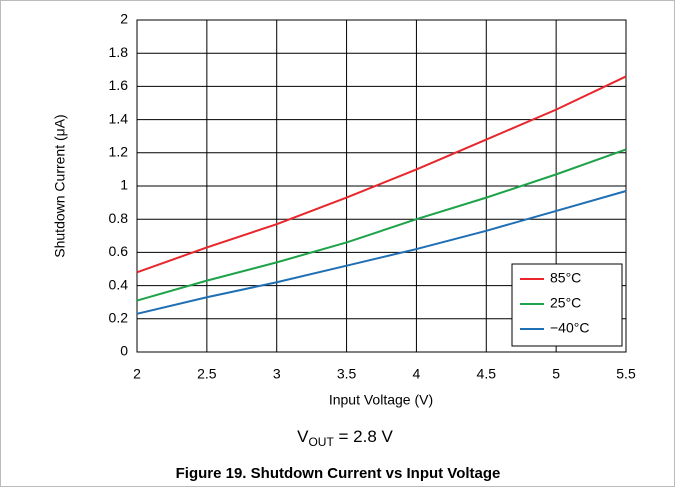  I want to click on y-tick-label: 1.4, so click(119, 118).